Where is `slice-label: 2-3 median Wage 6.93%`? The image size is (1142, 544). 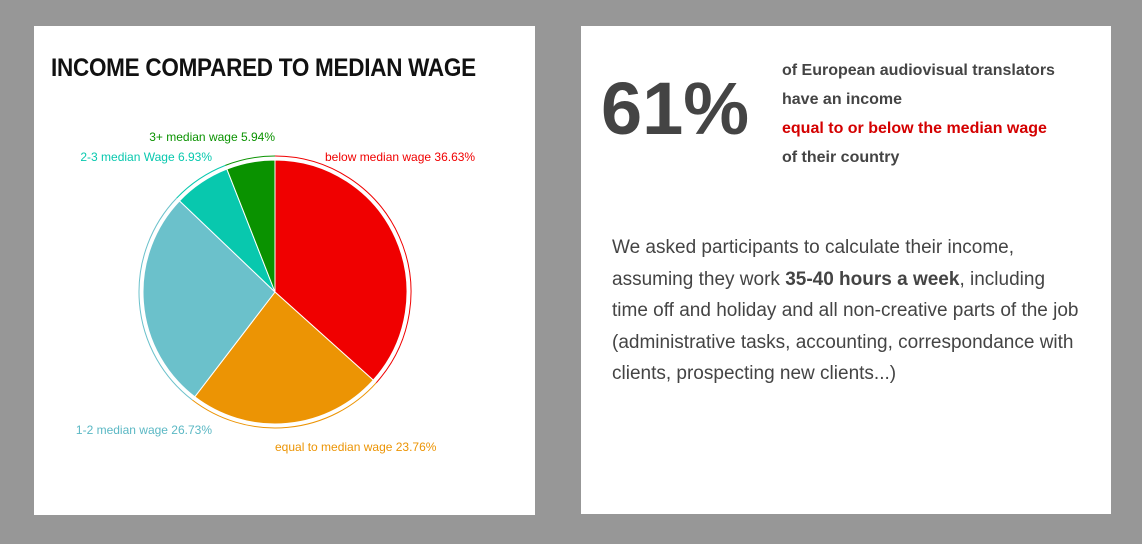
slice-label: 2-3 median Wage 6.93% is located at coordinates (146, 157).